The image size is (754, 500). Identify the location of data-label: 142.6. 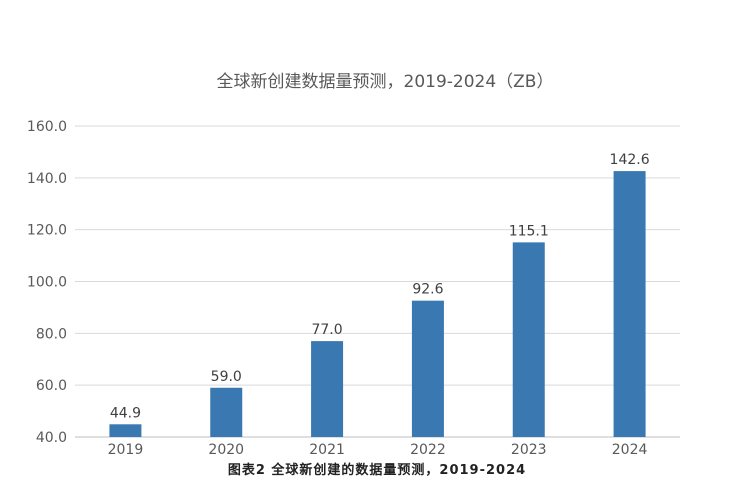
(630, 160).